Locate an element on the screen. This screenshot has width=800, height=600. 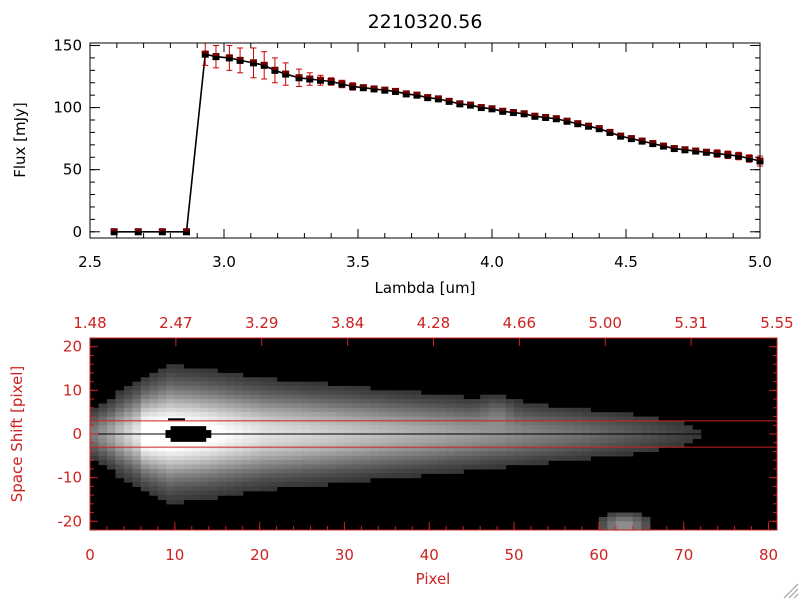
resize-grip-icon is located at coordinates (791, 591).